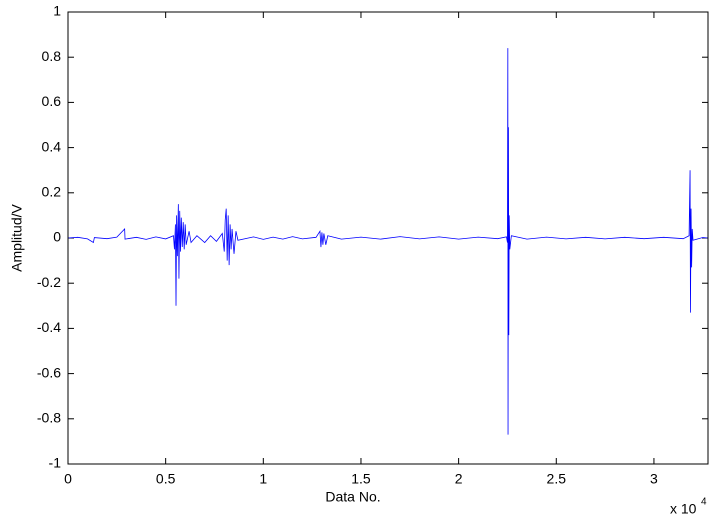  I want to click on y-tick-label: 0.8, so click(52, 56).